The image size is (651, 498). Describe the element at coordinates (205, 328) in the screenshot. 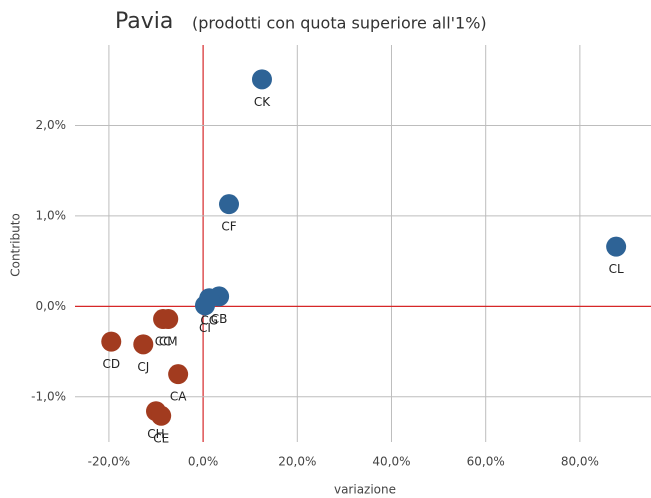

I see `point-label: CI` at that location.